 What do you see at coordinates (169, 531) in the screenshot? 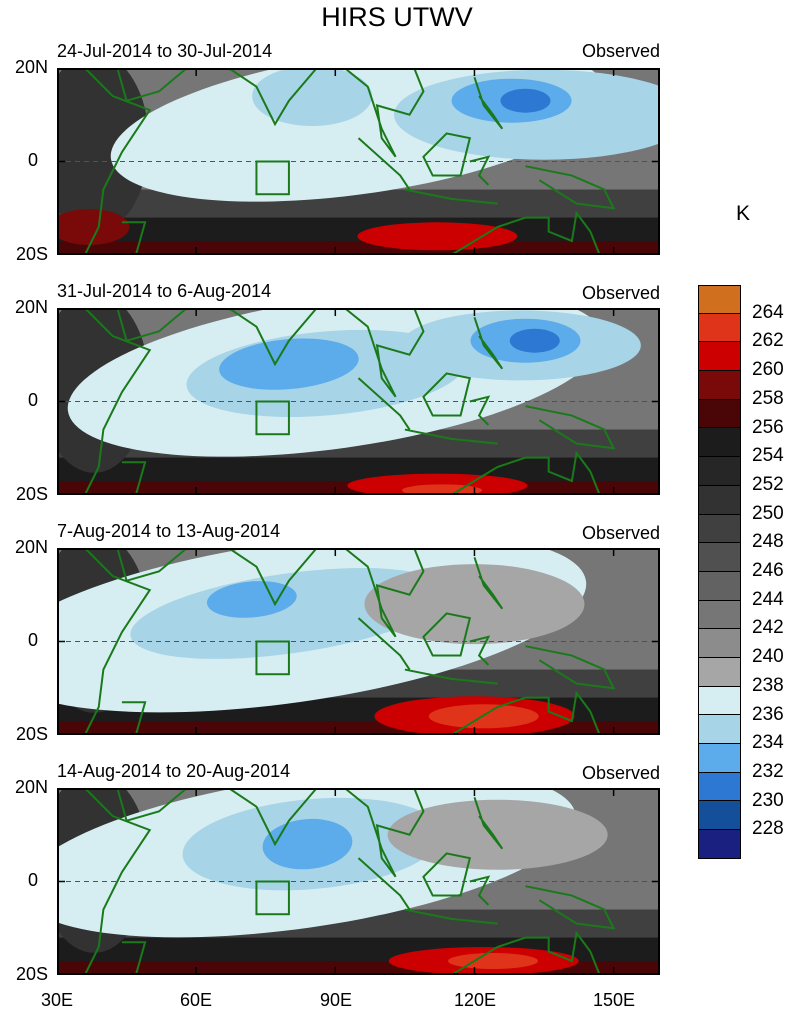
I see `panel-date-range: 7-Aug-2014 to 13-Aug-2014` at bounding box center [169, 531].